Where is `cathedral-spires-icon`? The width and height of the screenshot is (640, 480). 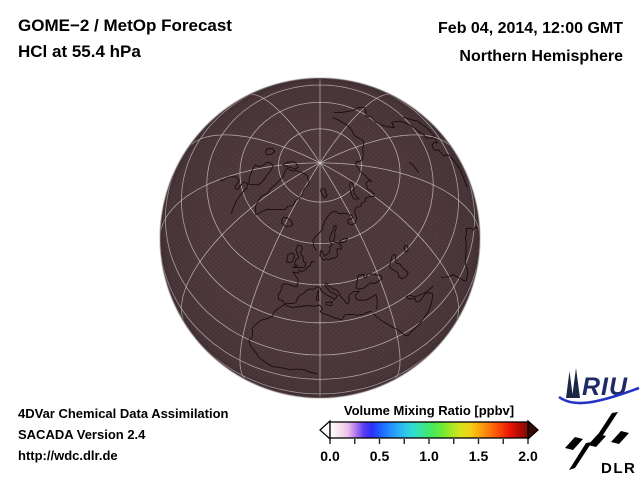 cathedral-spires-icon is located at coordinates (573, 383).